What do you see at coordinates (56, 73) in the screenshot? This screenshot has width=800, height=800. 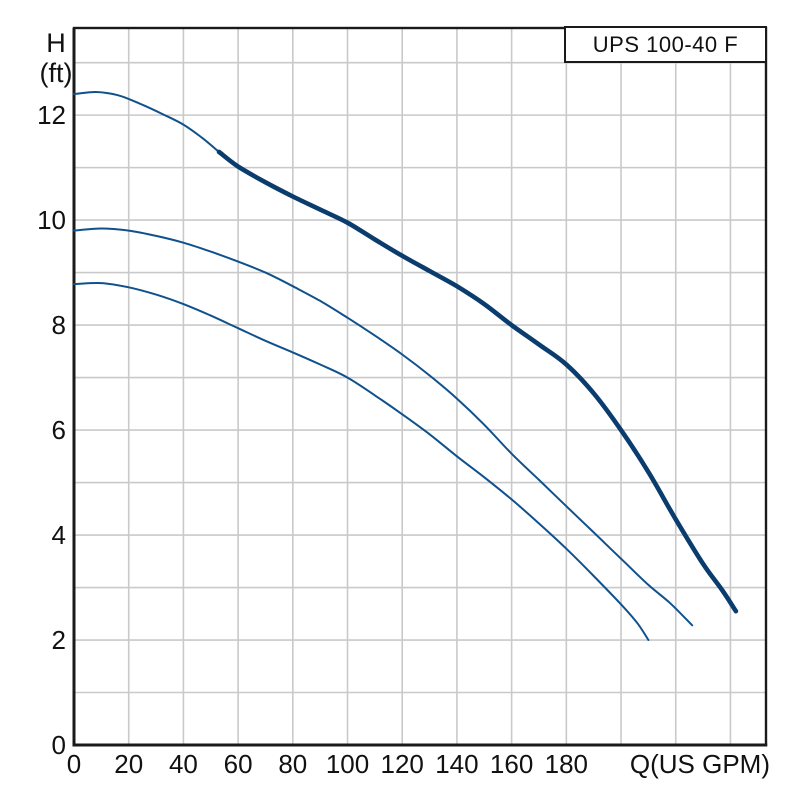 I see `y-axis-title-unit: (ft)` at bounding box center [56, 73].